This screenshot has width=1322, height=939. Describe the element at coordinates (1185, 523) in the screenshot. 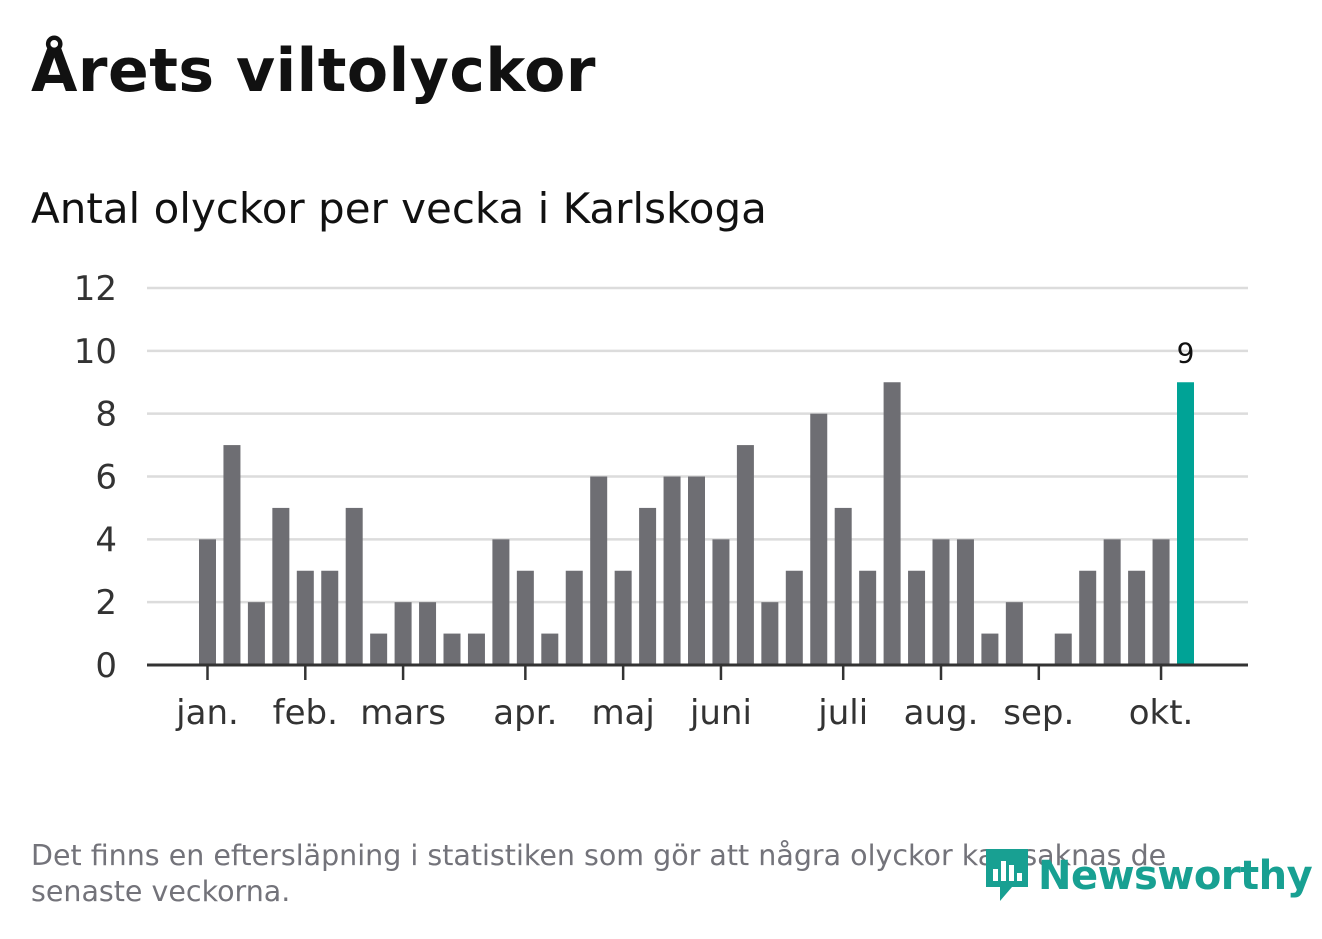

I see `bar-highlight` at that location.